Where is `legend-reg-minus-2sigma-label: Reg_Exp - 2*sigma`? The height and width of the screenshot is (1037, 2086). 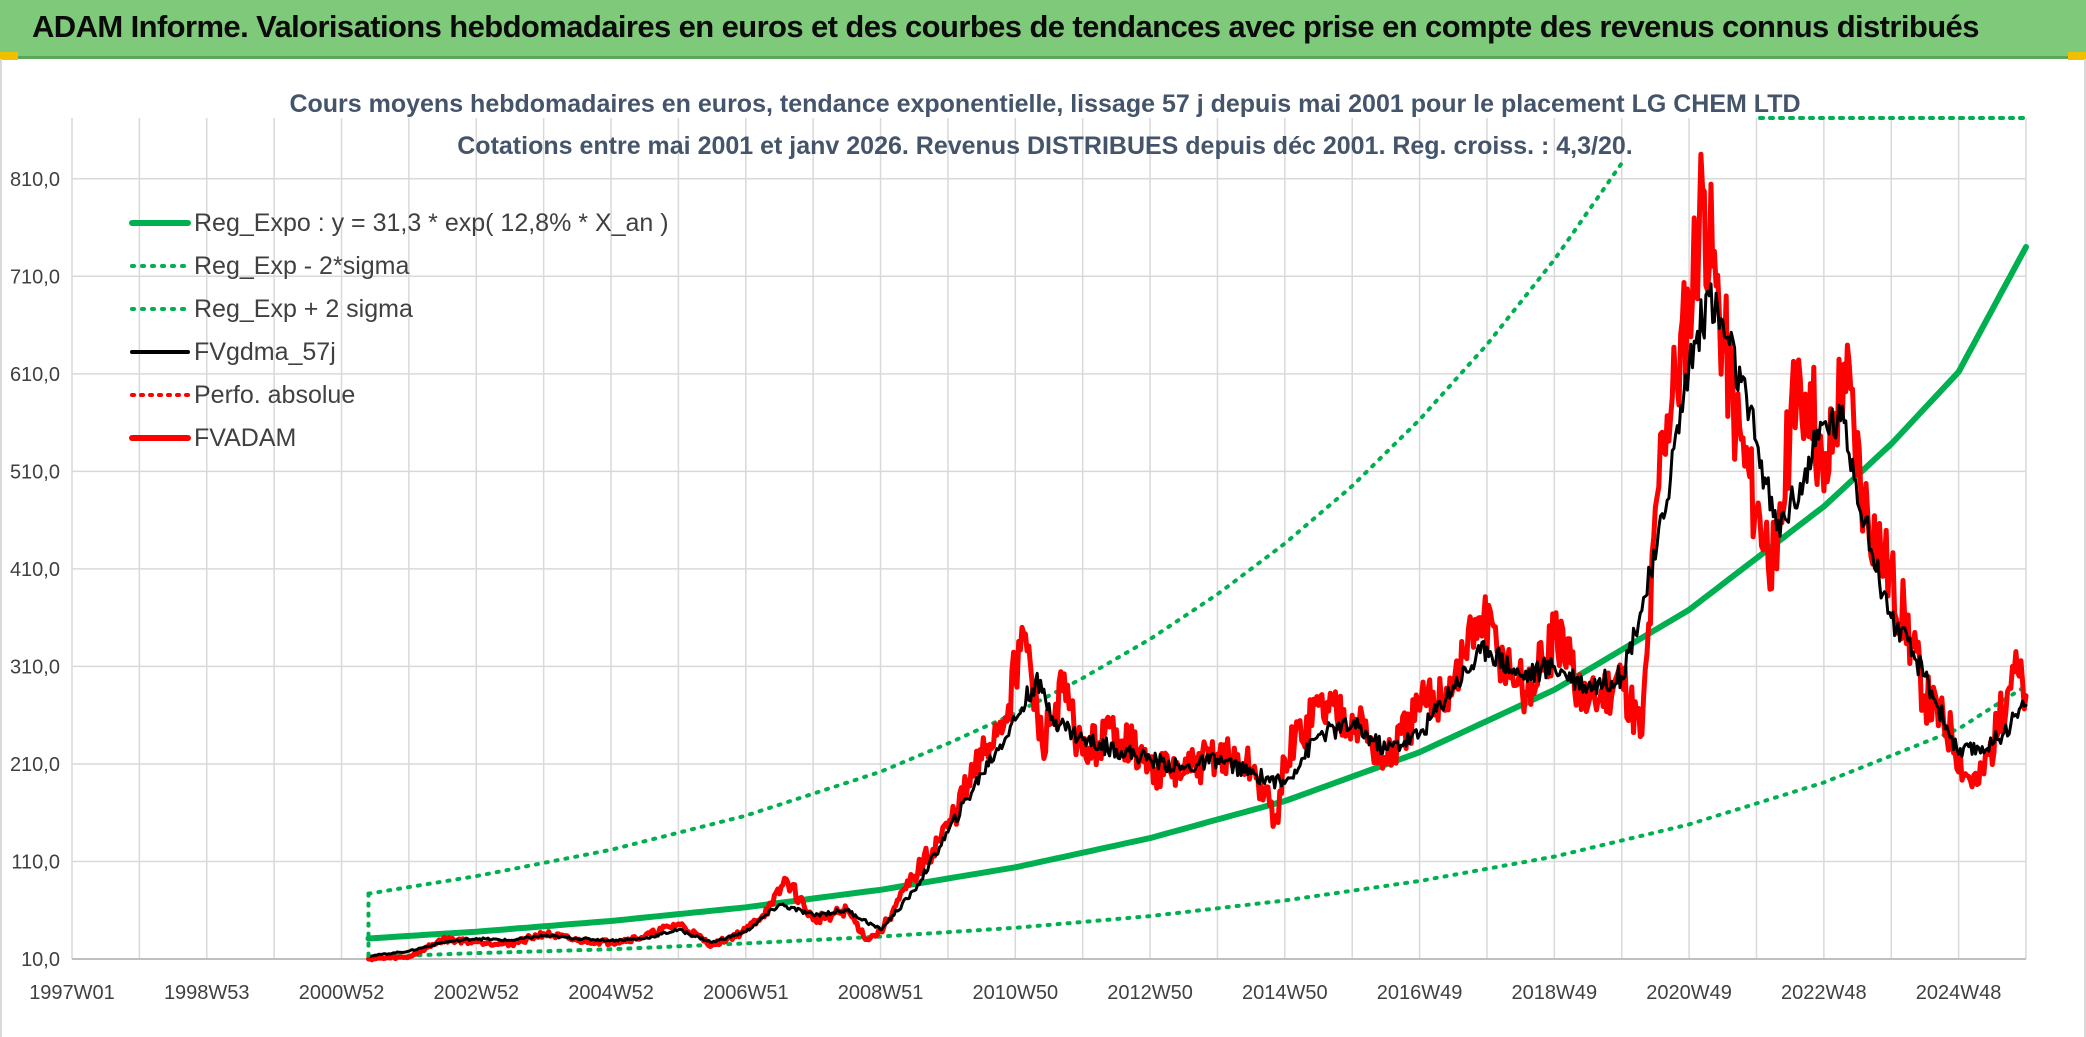 legend-reg-minus-2sigma-label: Reg_Exp - 2*sigma is located at coordinates (301, 266).